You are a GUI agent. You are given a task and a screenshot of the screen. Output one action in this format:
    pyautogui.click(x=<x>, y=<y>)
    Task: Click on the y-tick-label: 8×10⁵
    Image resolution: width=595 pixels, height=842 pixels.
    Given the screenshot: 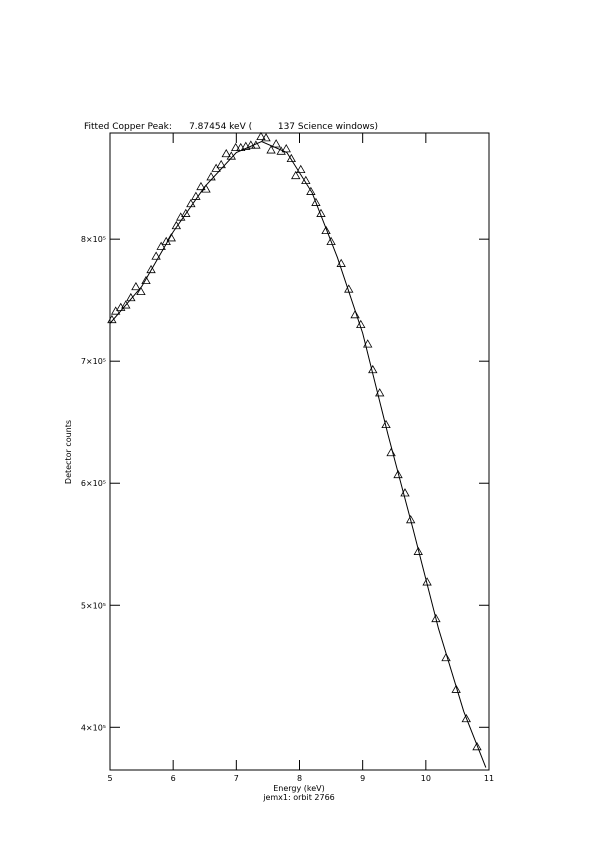 What is the action you would take?
    pyautogui.click(x=93, y=239)
    